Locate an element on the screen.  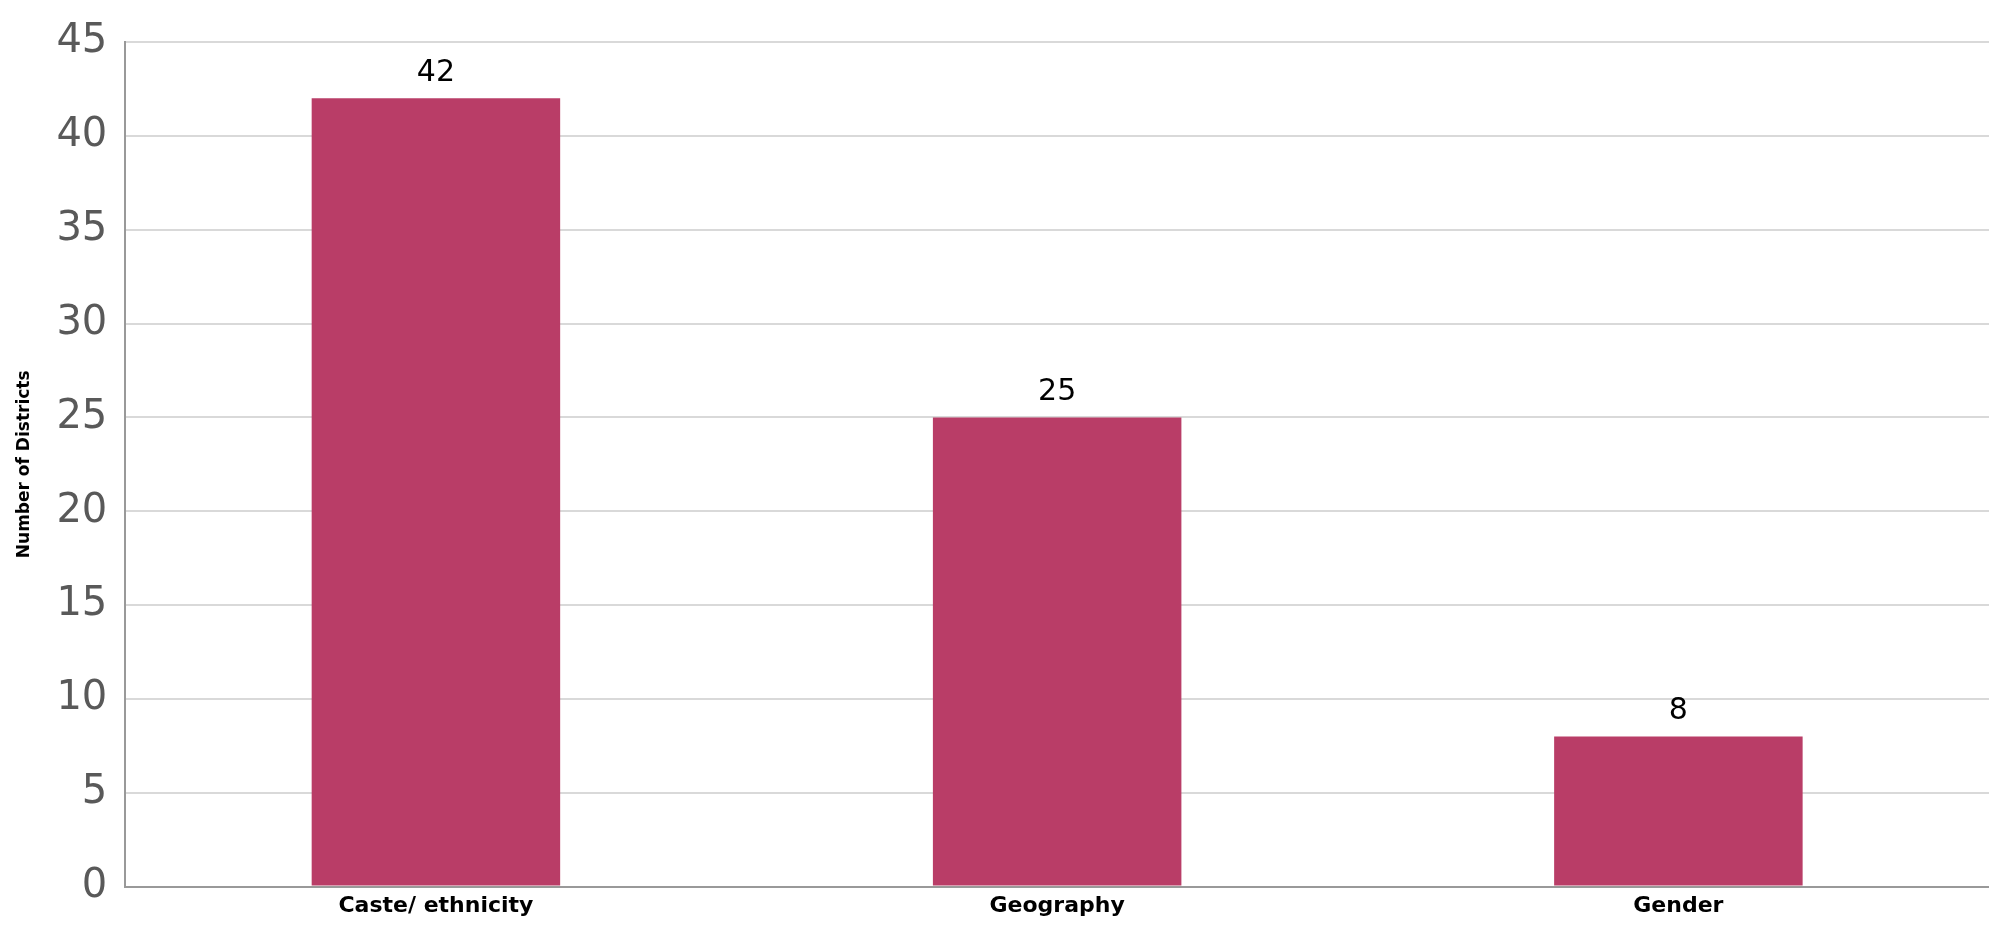
y-tick-label: 10 is located at coordinates (82, 695).